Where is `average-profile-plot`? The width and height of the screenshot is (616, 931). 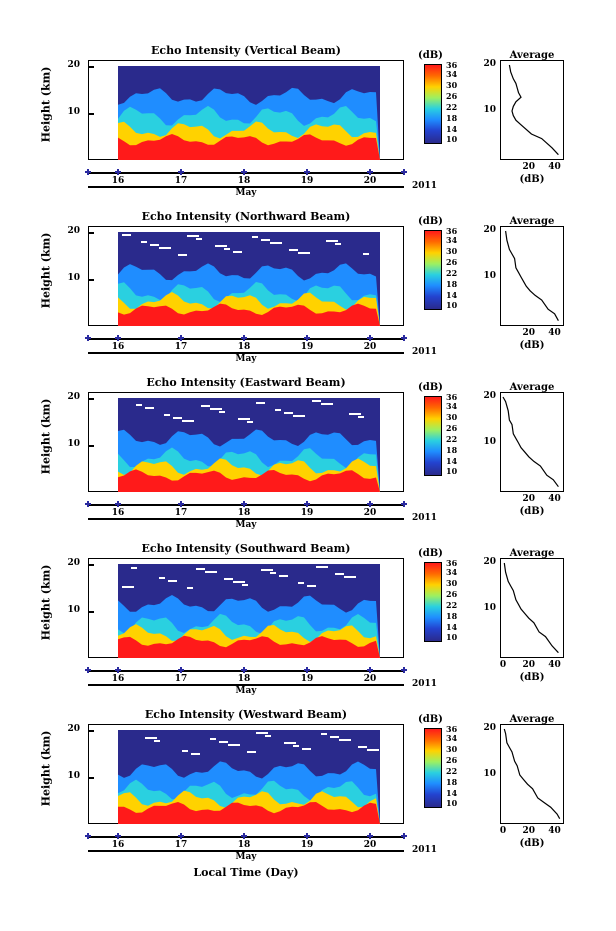
average-profile-plot is located at coordinates (532, 773).